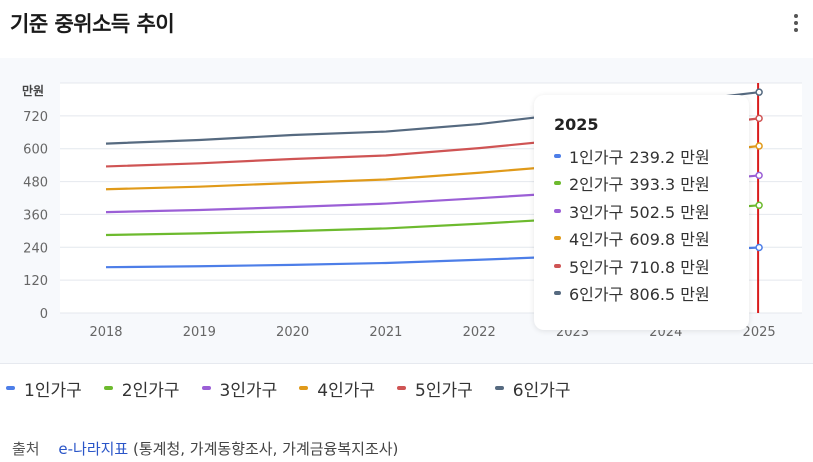  I want to click on more-options-icon, so click(796, 23).